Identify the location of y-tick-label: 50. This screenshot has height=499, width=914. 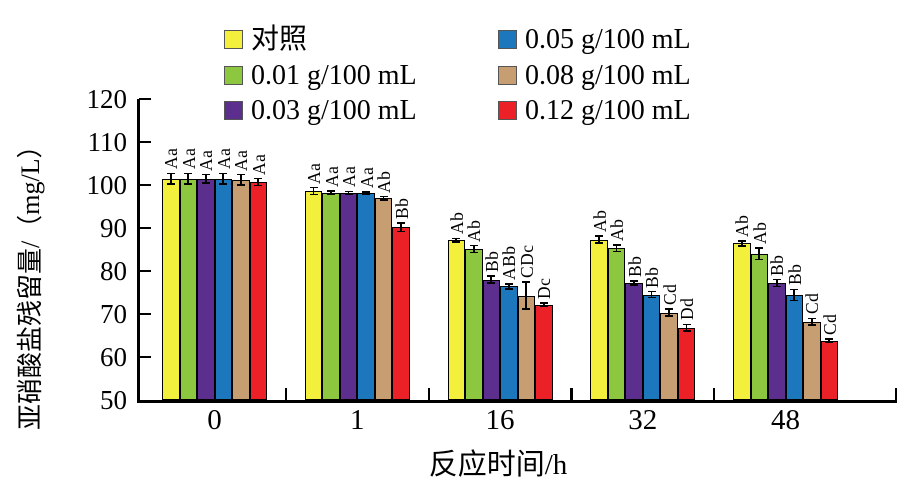
(113, 400).